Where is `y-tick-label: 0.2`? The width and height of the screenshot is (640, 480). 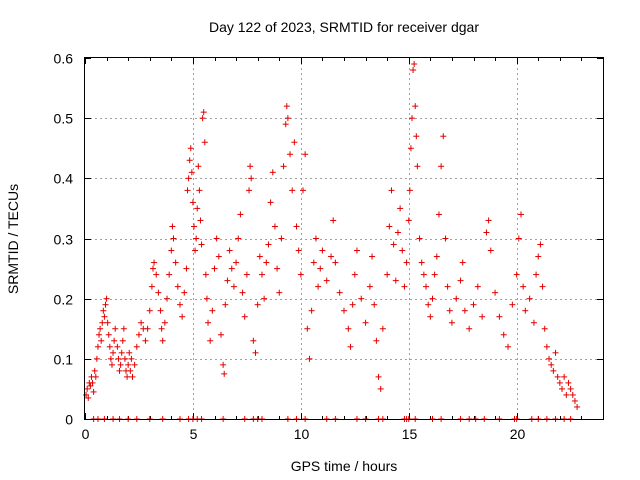 y-tick-label: 0.2 is located at coordinates (64, 300).